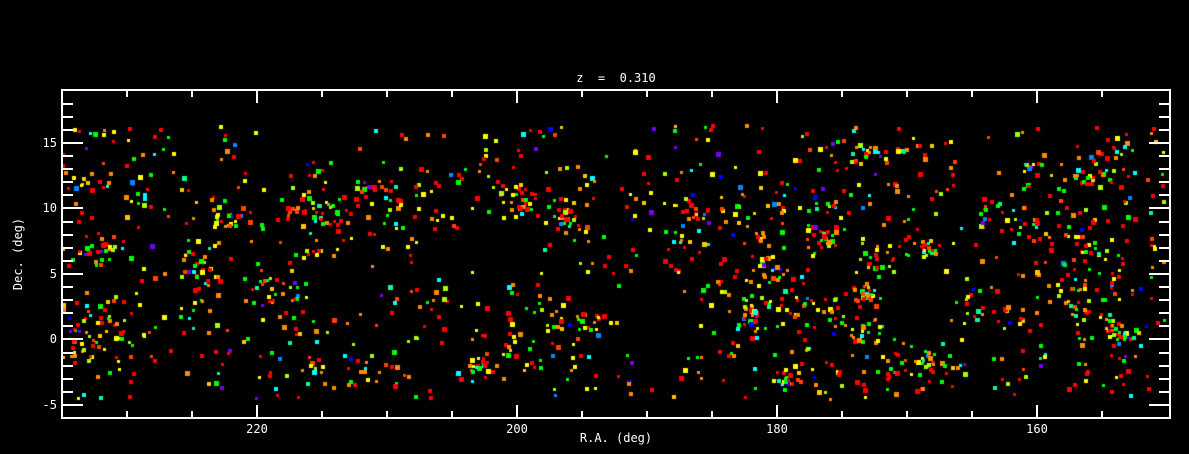 The width and height of the screenshot is (1189, 454). I want to click on y-tick-label: 10, so click(49, 208).